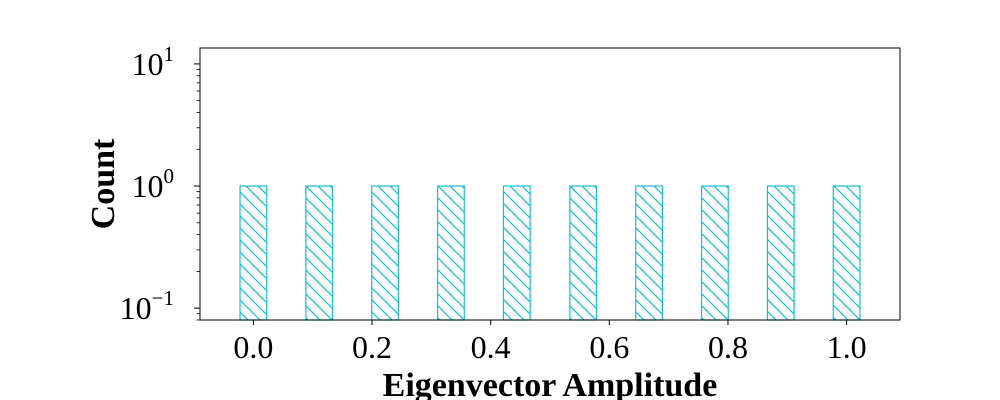 This screenshot has height=400, width=1000. I want to click on x-tick-label: 1.0, so click(847, 347).